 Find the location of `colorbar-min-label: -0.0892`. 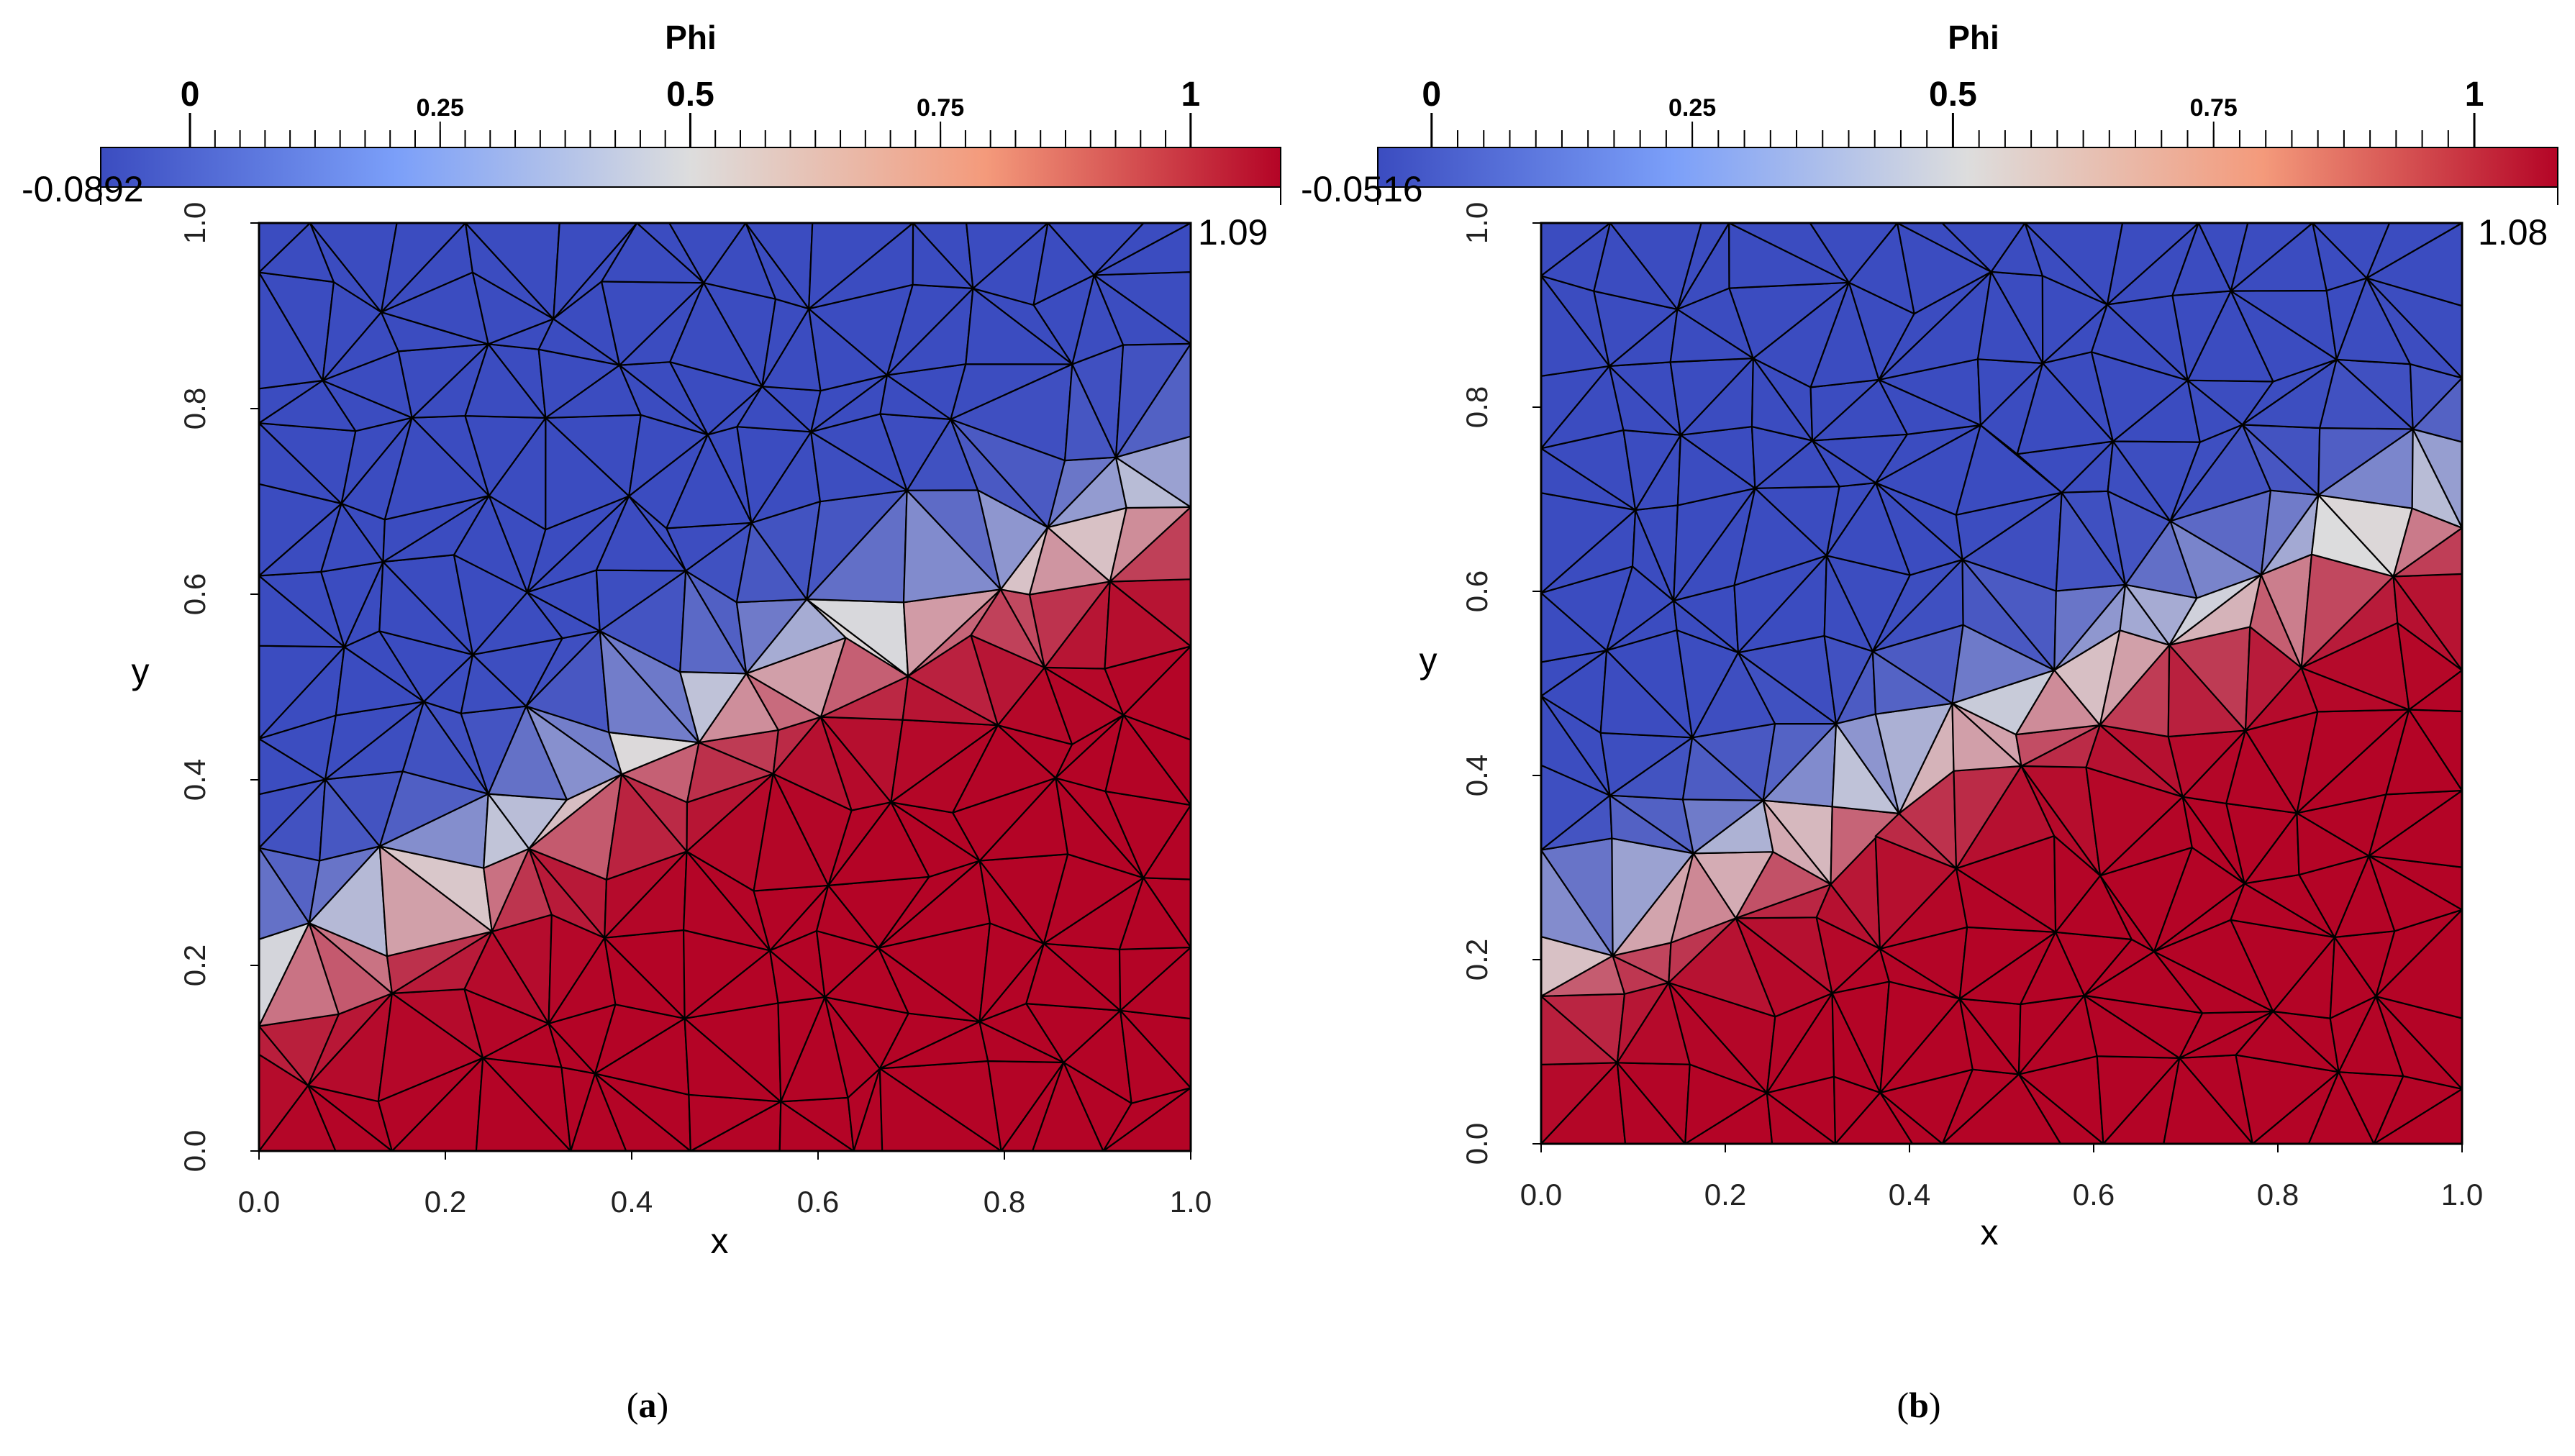

colorbar-min-label: -0.0892 is located at coordinates (83, 189).